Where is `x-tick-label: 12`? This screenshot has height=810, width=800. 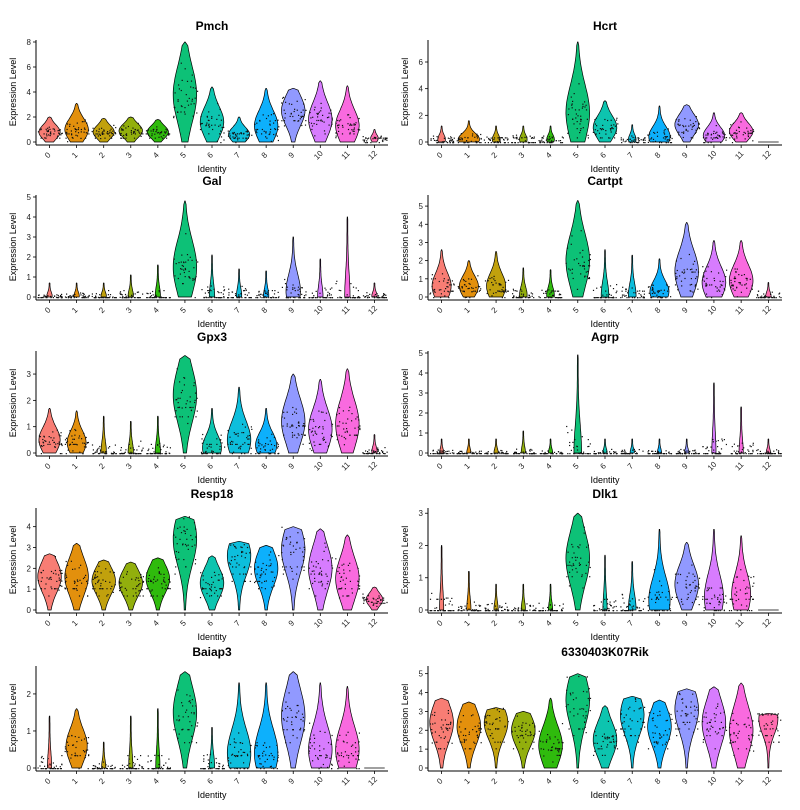
x-tick-label: 12 is located at coordinates (372, 155).